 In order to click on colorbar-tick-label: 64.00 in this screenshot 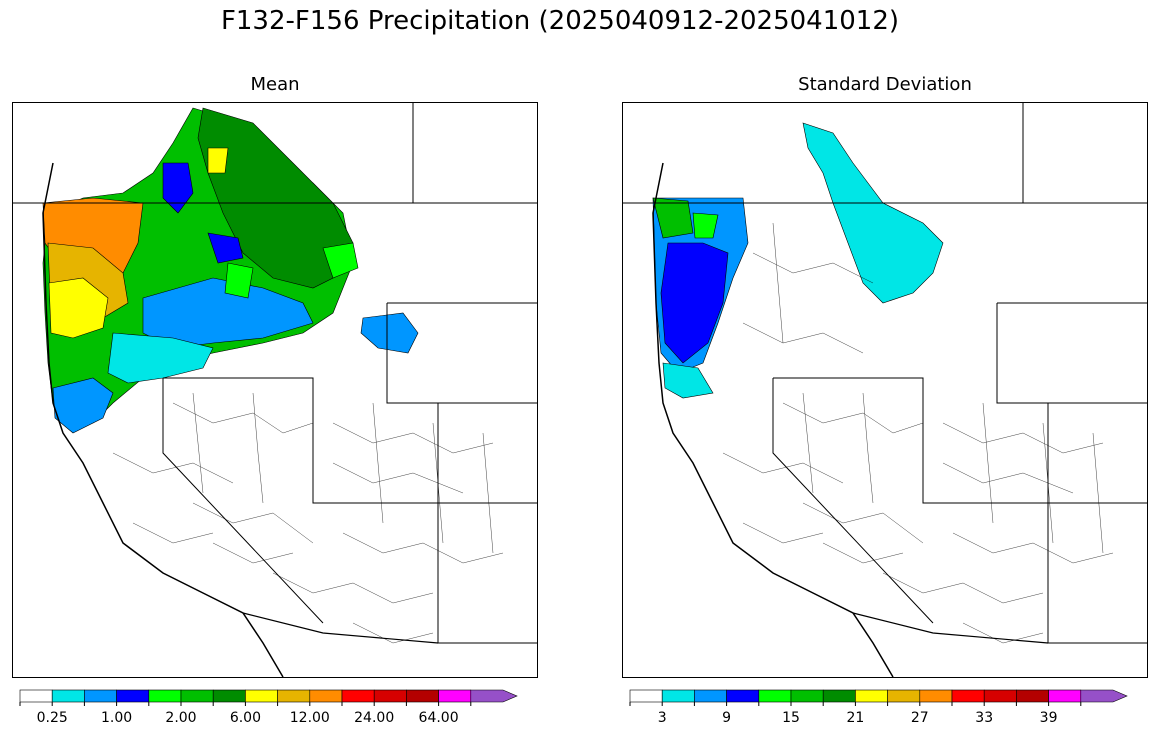, I will do `click(439, 718)`.